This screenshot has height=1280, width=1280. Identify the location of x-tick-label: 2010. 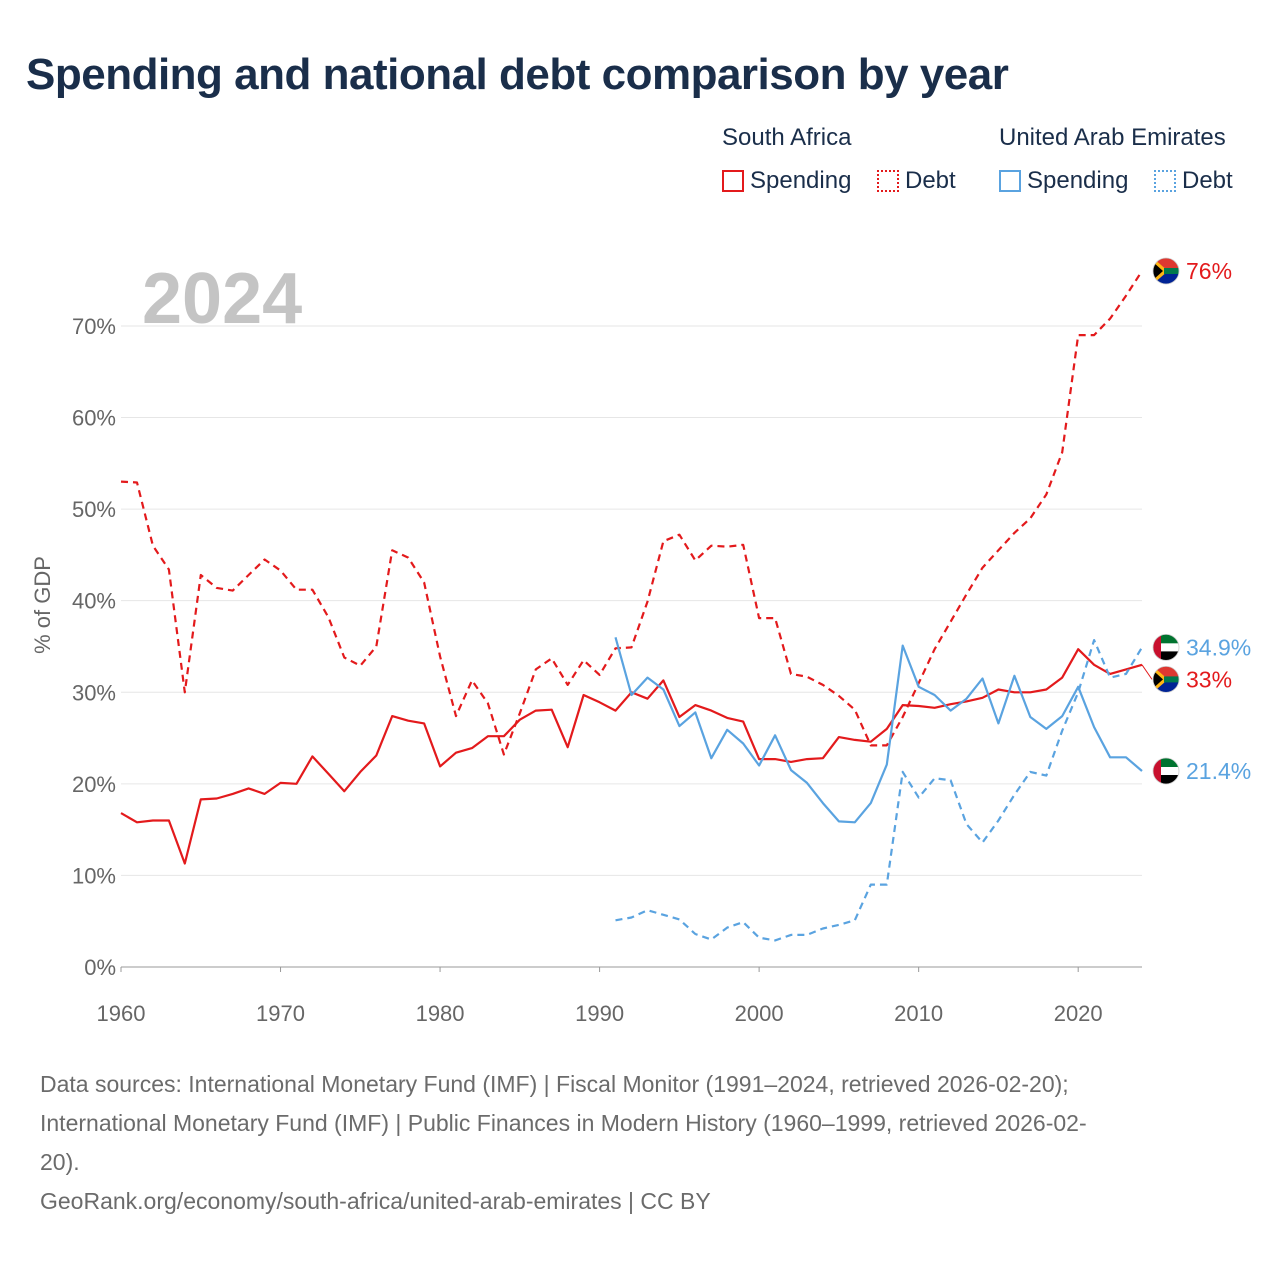
(918, 1013).